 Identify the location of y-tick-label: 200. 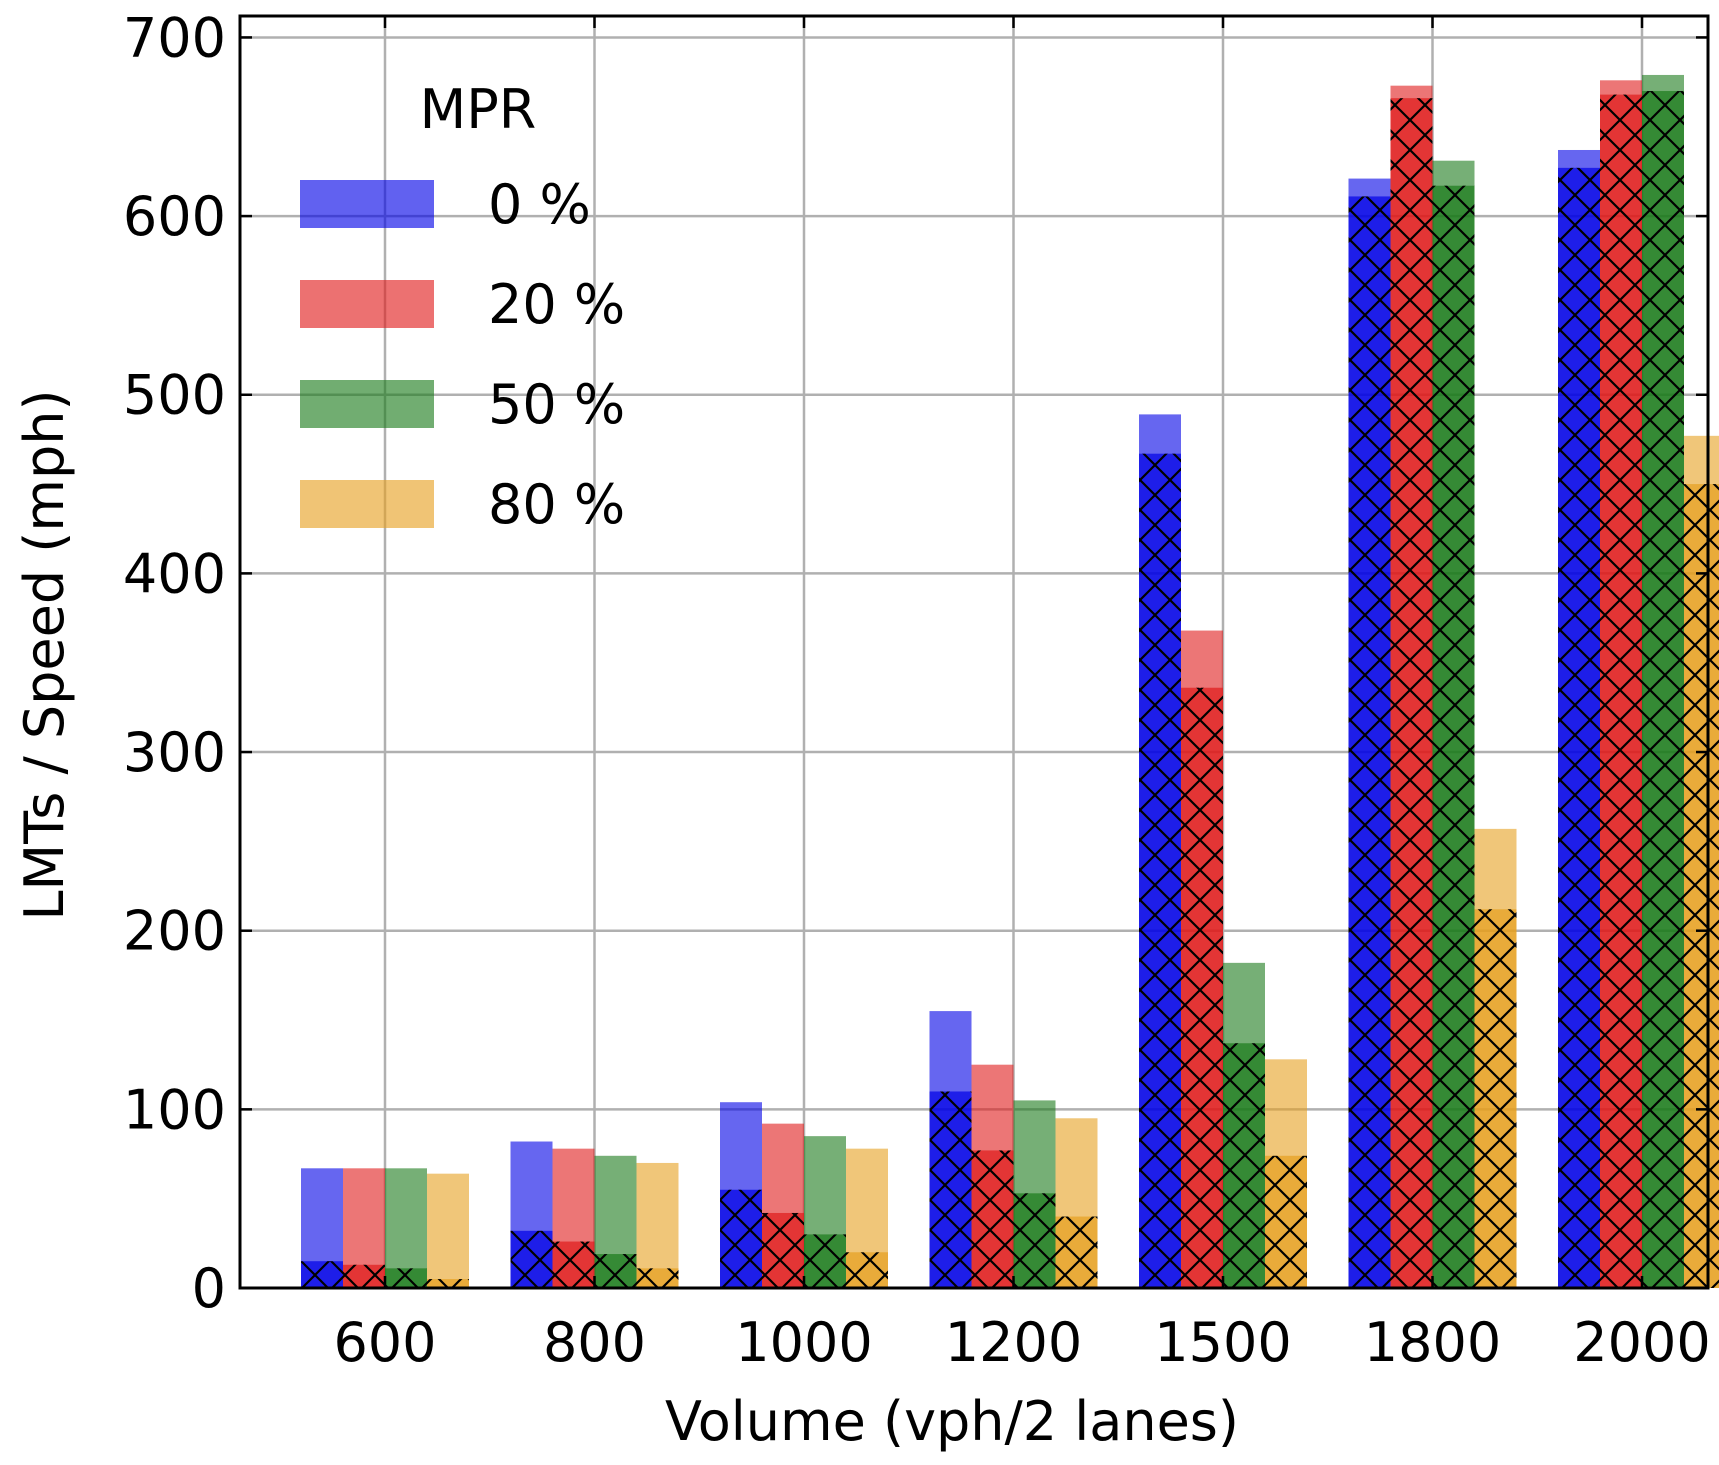
(174, 931).